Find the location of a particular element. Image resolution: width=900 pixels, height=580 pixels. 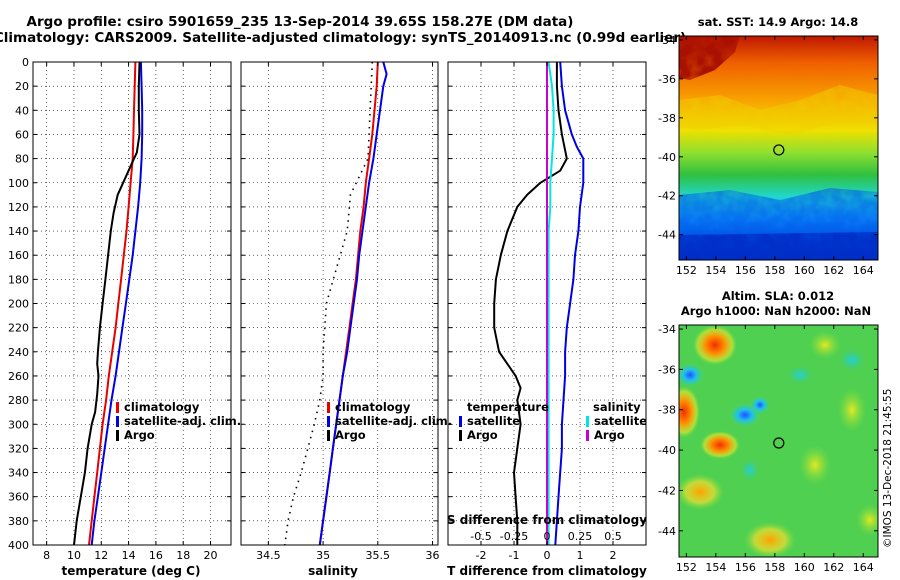

y-tick-label: 180 is located at coordinates (18, 279).